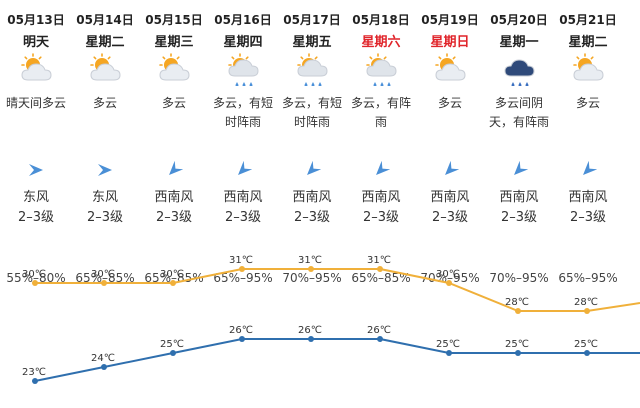  Describe the element at coordinates (519, 130) in the screenshot. I see `day-column: 05月20日 星期一 多云间阴天，有阵雨 西南风 2–3级` at that location.